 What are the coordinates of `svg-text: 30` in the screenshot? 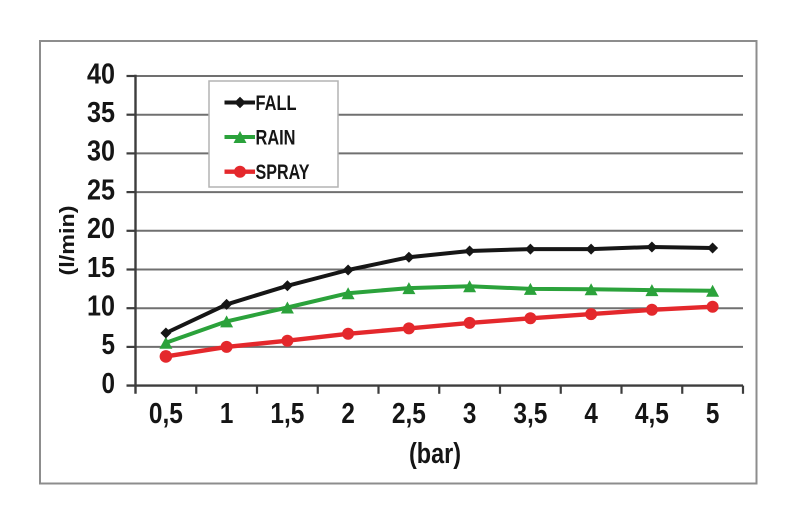 It's located at (101, 152).